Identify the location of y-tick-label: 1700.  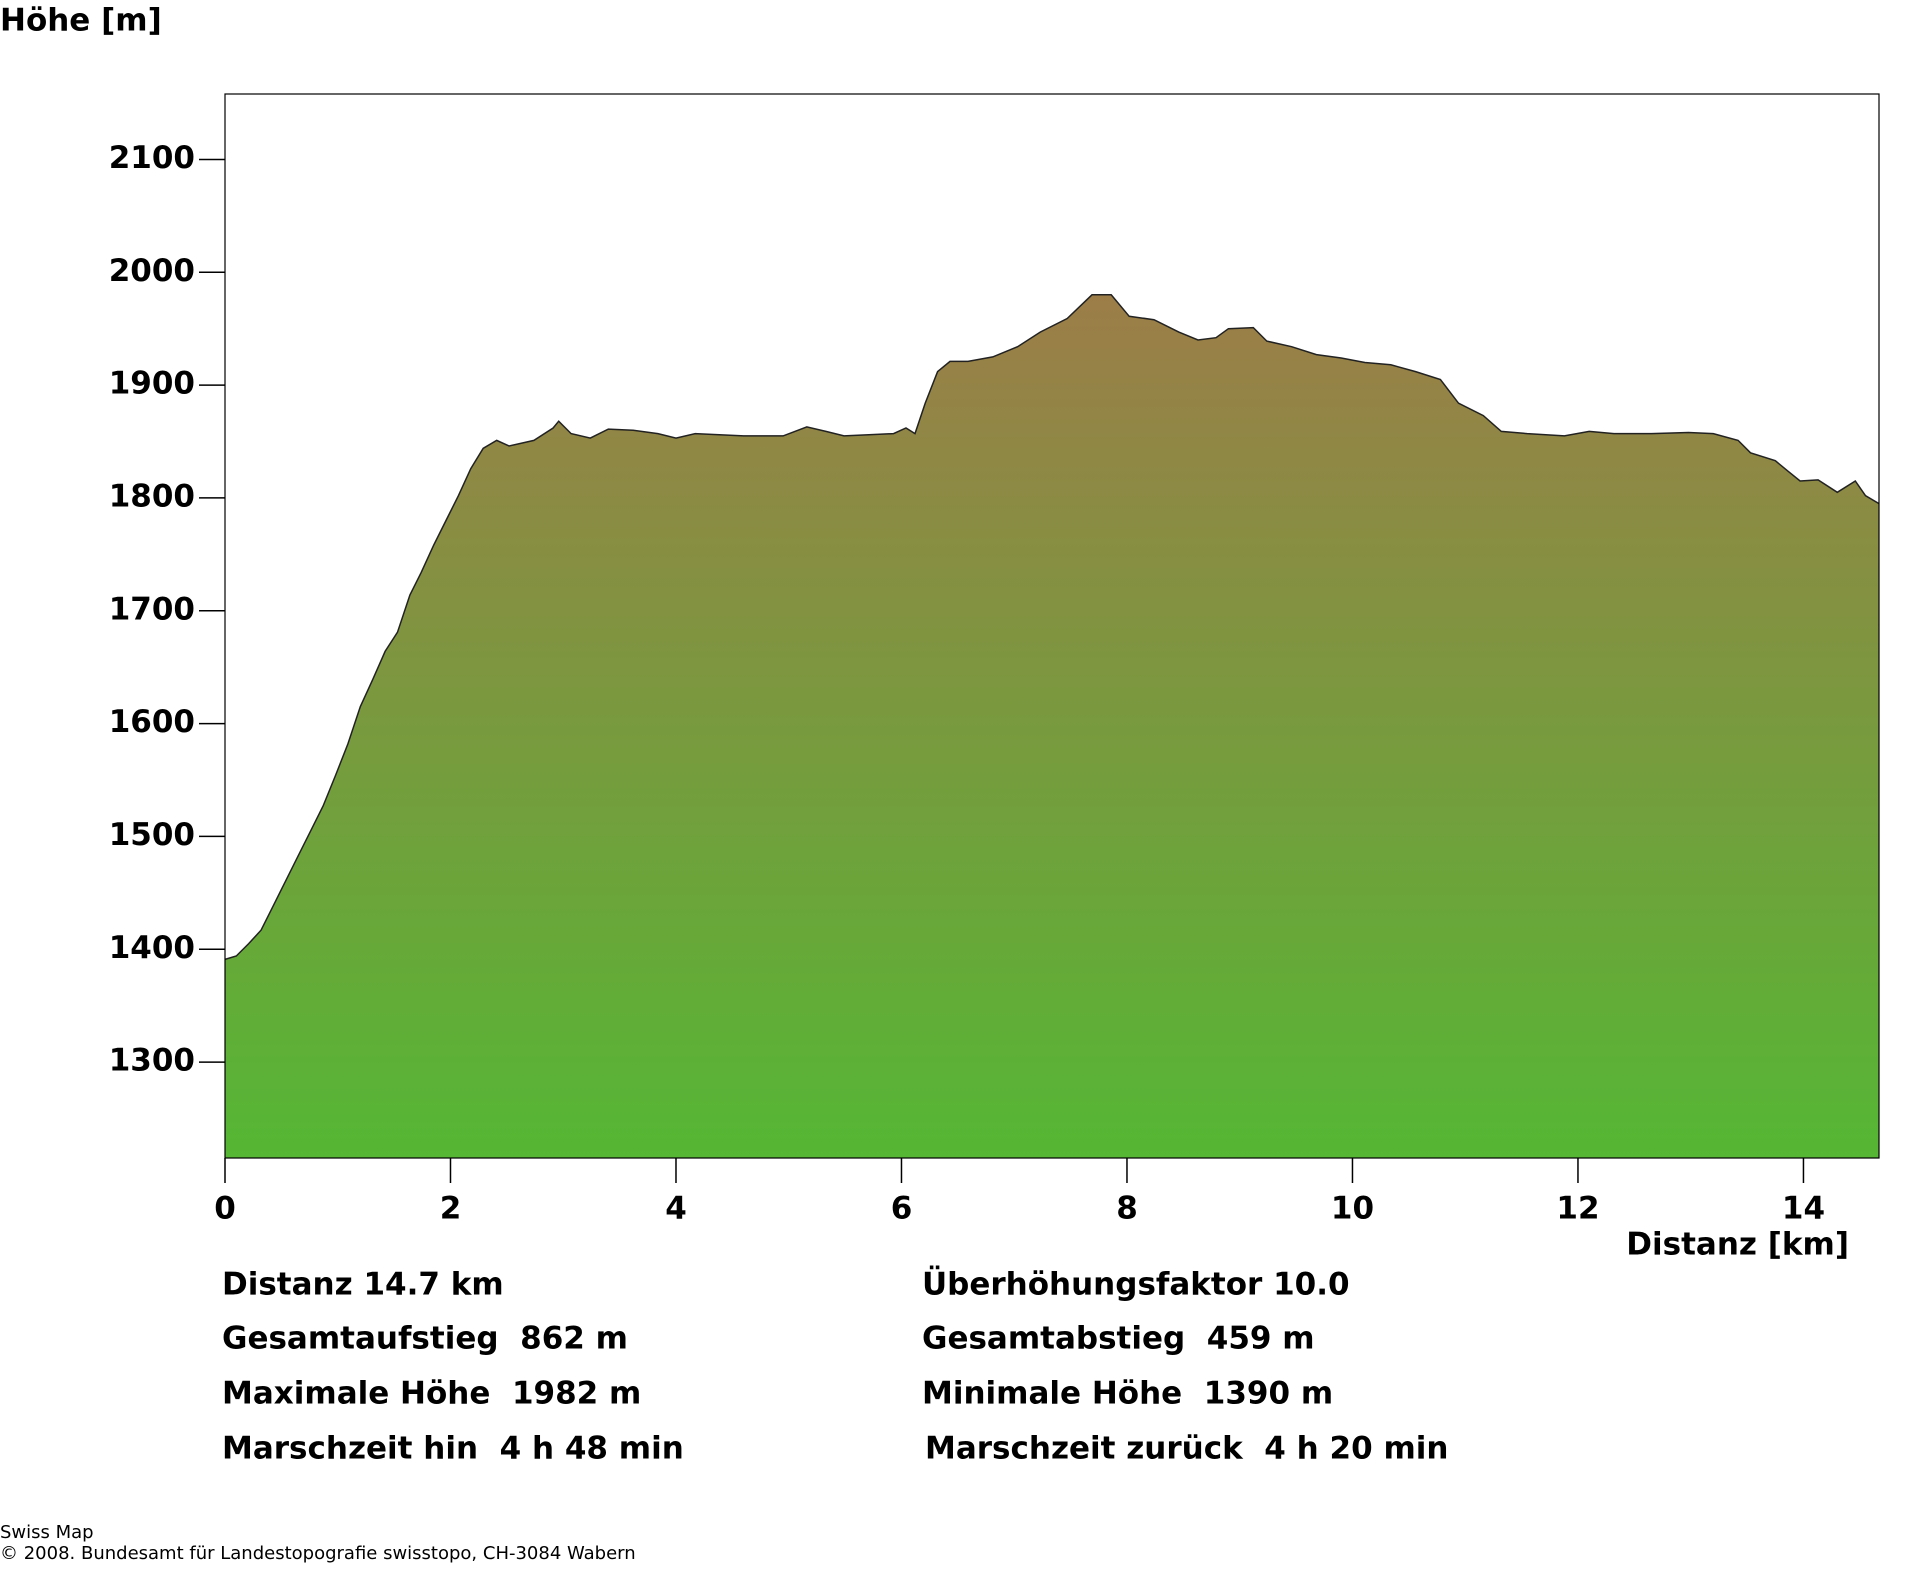
(152, 609).